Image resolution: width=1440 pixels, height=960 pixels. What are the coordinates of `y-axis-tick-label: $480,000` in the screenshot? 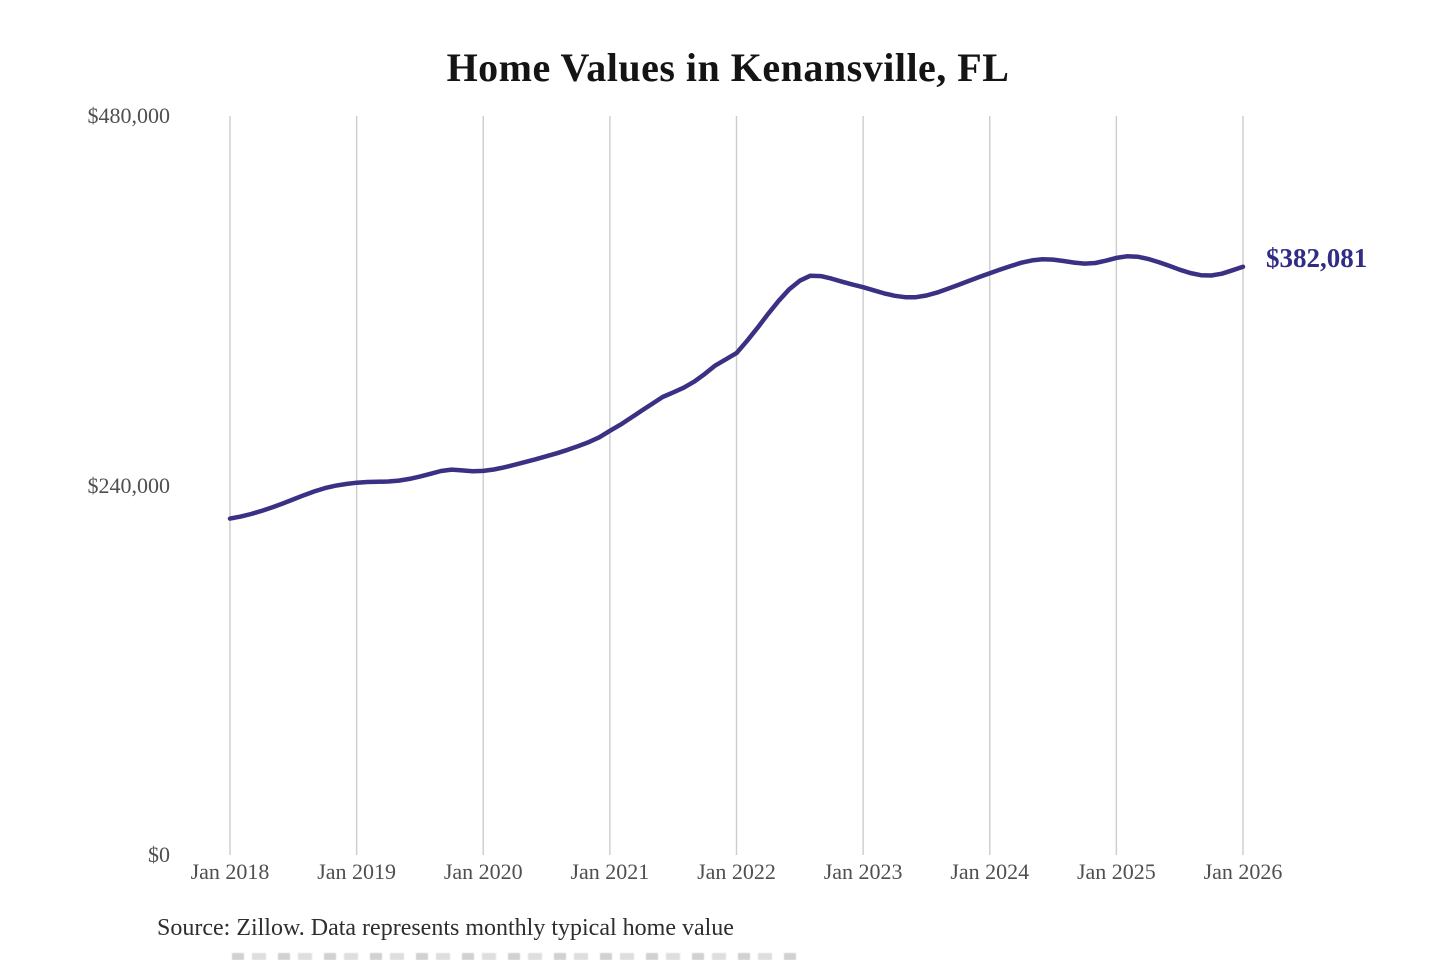 It's located at (129, 115).